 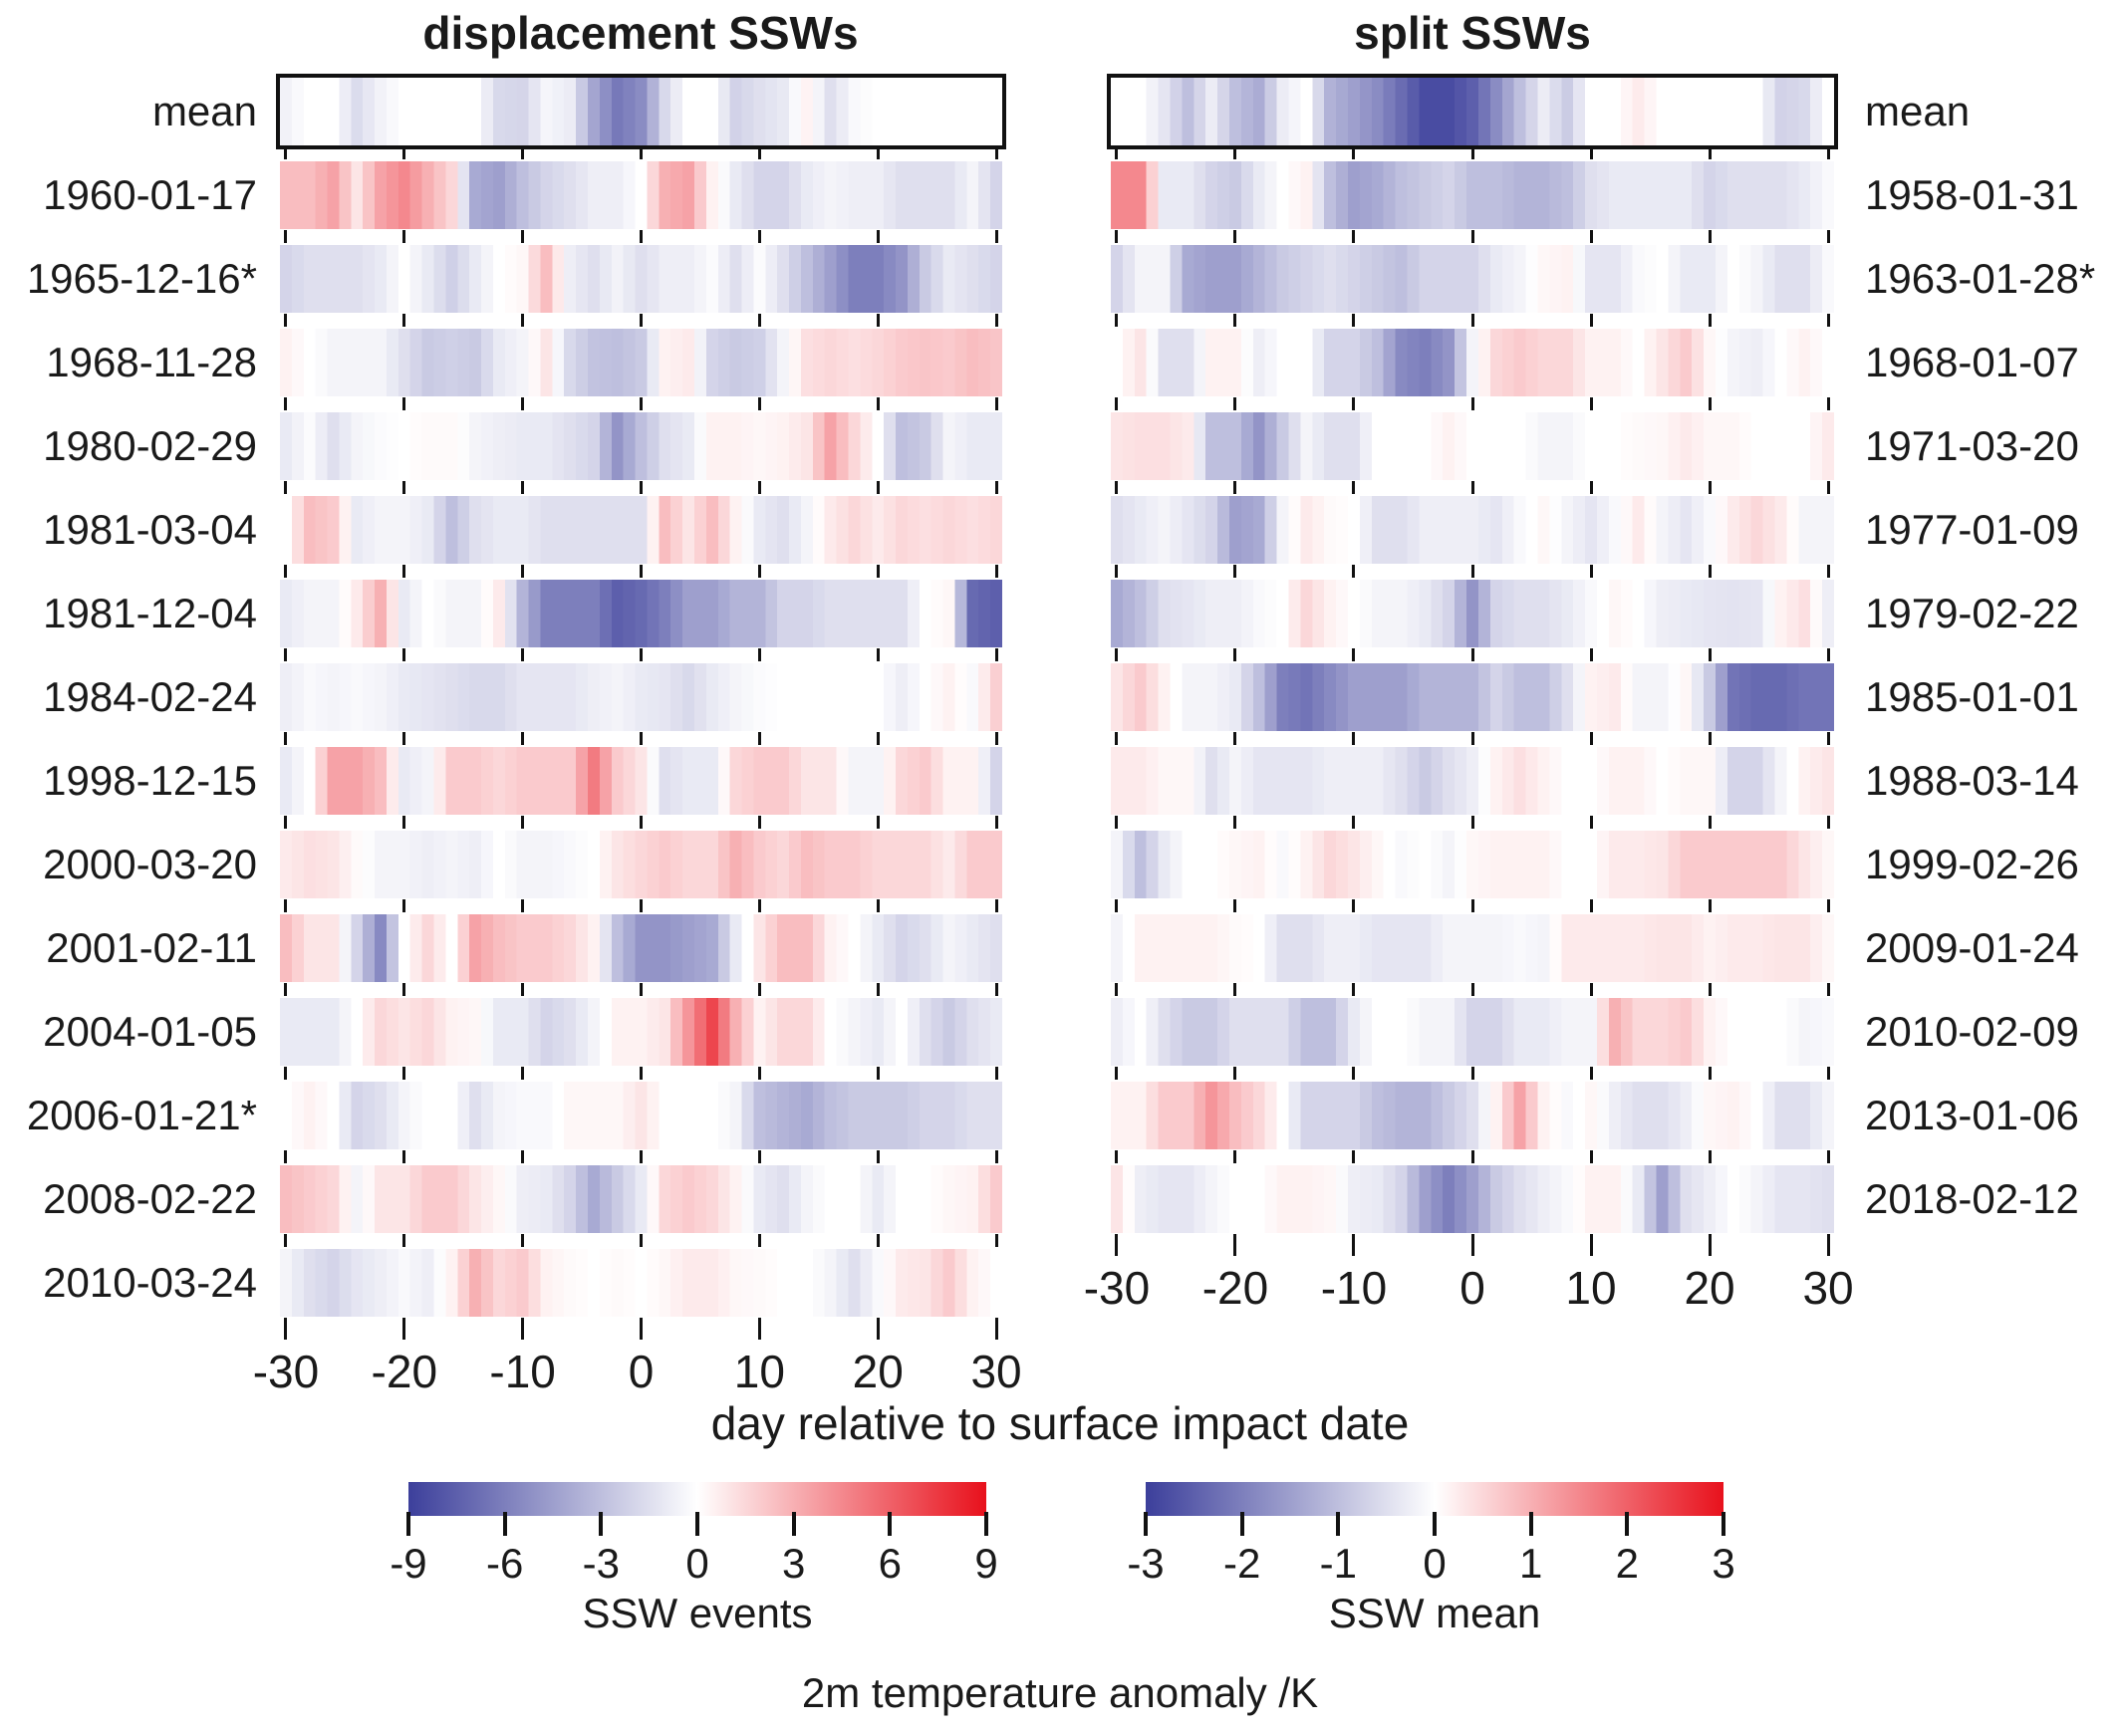 I want to click on x-axis-tick-label: -30, so click(x=1117, y=1288).